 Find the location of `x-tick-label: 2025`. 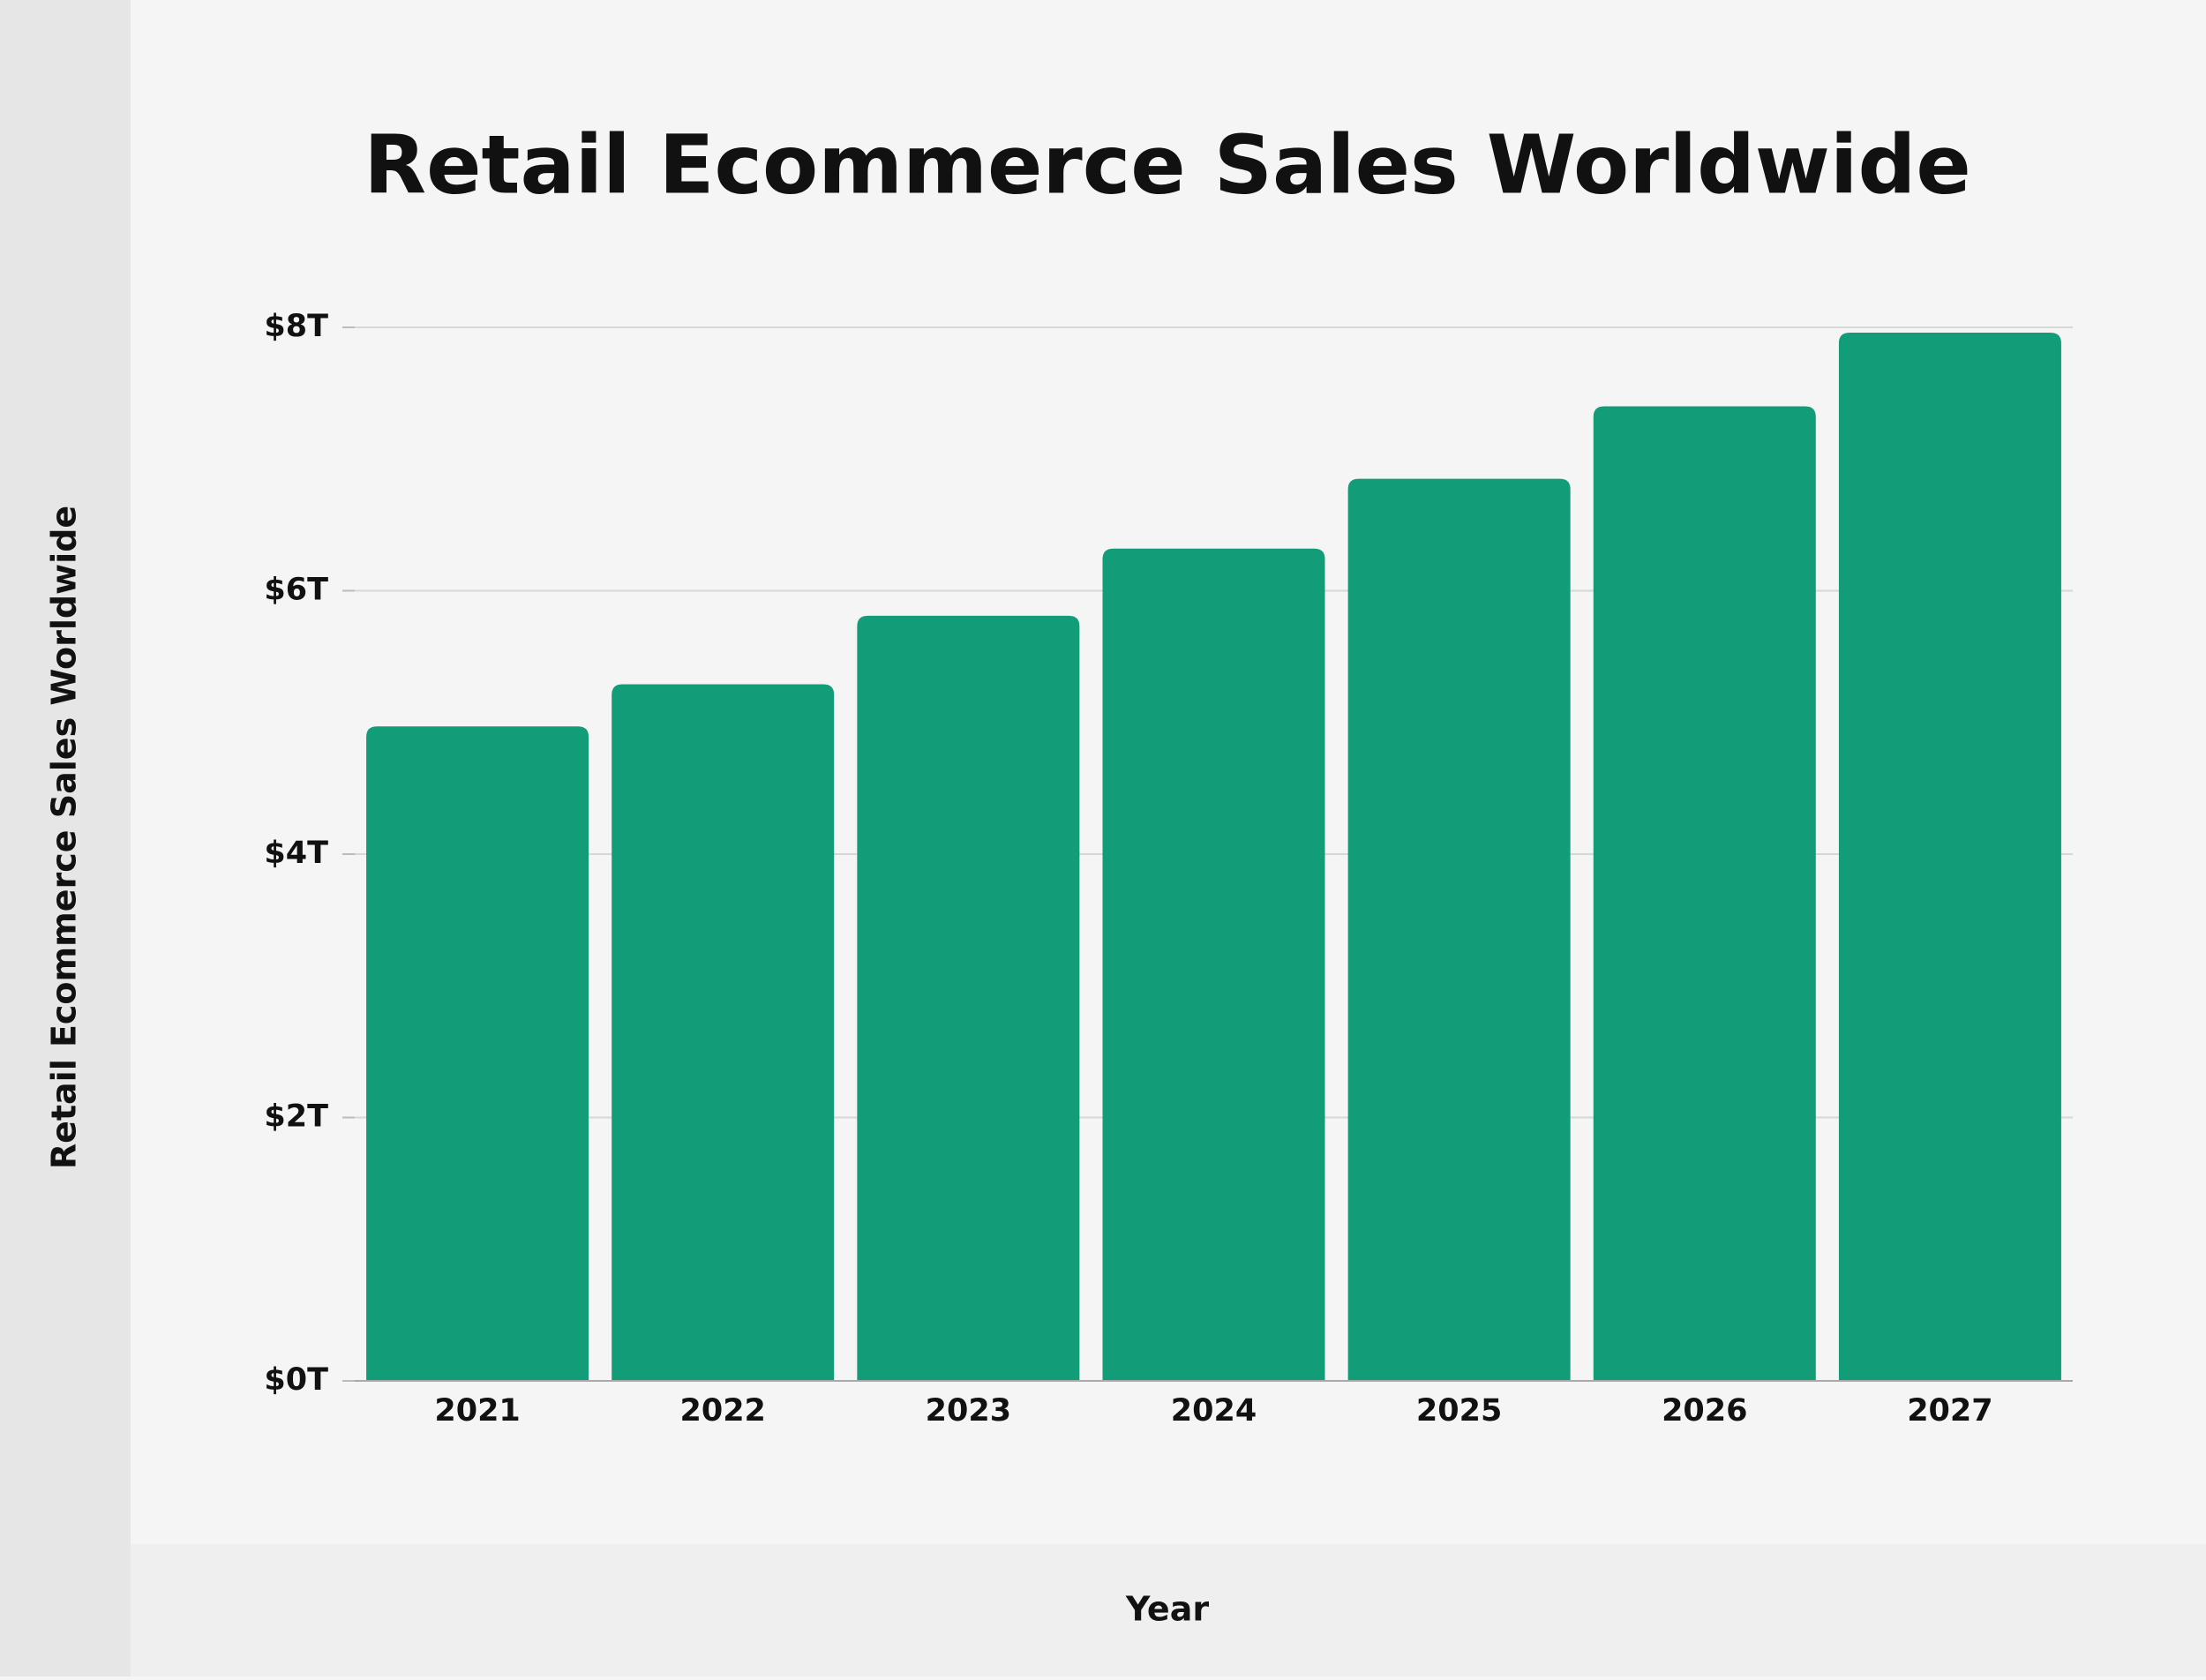

x-tick-label: 2025 is located at coordinates (1459, 1411).